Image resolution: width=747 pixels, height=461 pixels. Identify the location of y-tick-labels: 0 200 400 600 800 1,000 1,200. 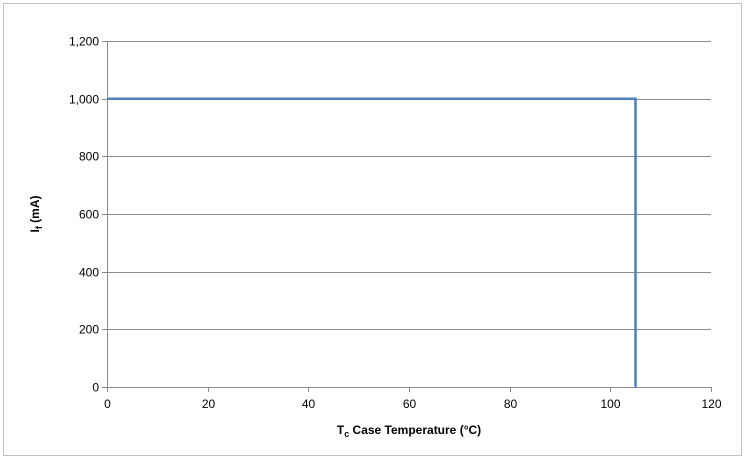
(84, 215).